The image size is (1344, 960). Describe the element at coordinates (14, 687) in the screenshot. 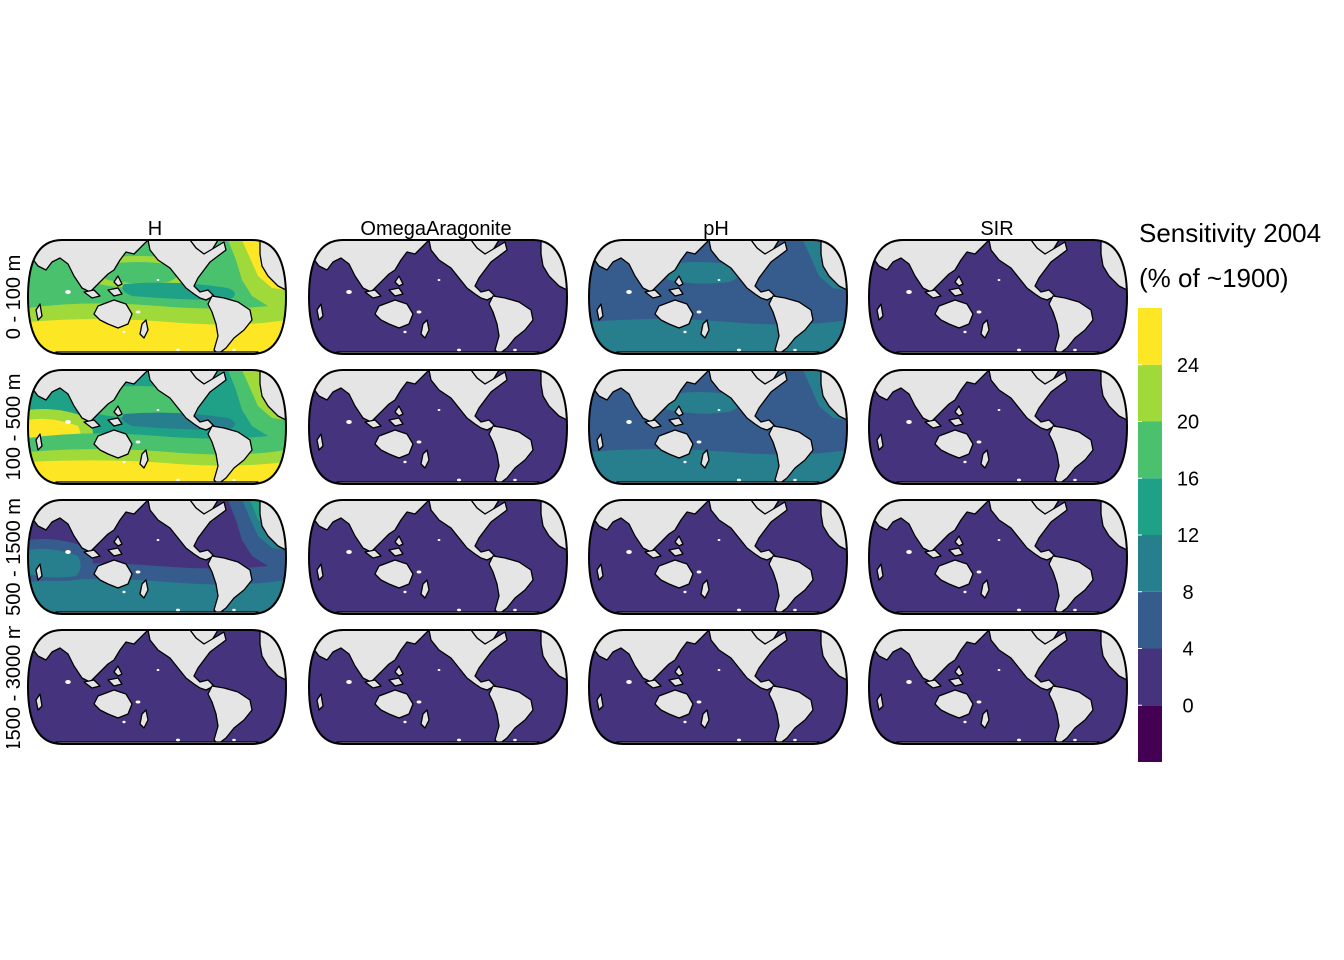

I see `row-label-1500-3000: 1500 - 3000 m` at that location.